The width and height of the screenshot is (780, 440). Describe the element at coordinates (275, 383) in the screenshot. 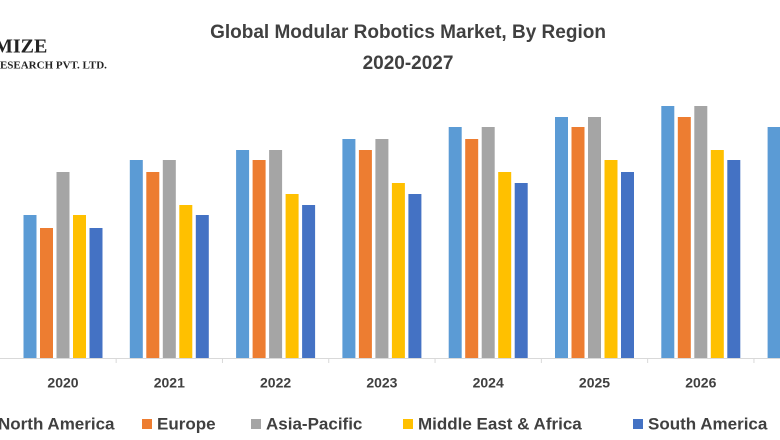

I see `x-tick-label: 2022` at that location.